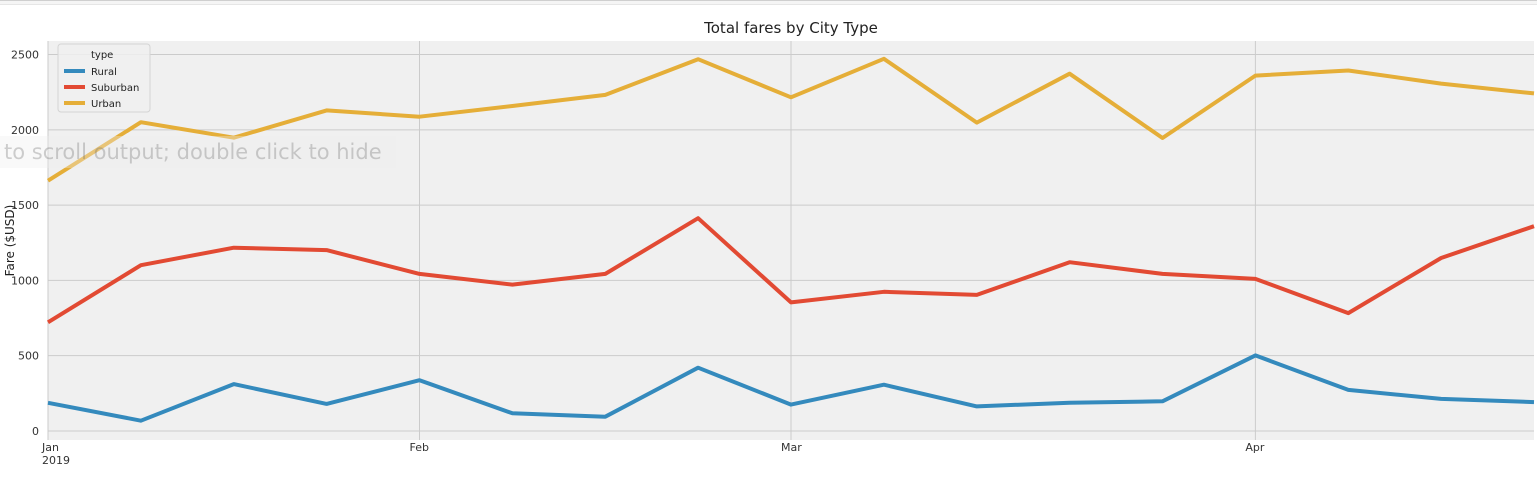 This screenshot has width=1537, height=478. Describe the element at coordinates (25, 280) in the screenshot. I see `y-tick-label: 1000` at that location.